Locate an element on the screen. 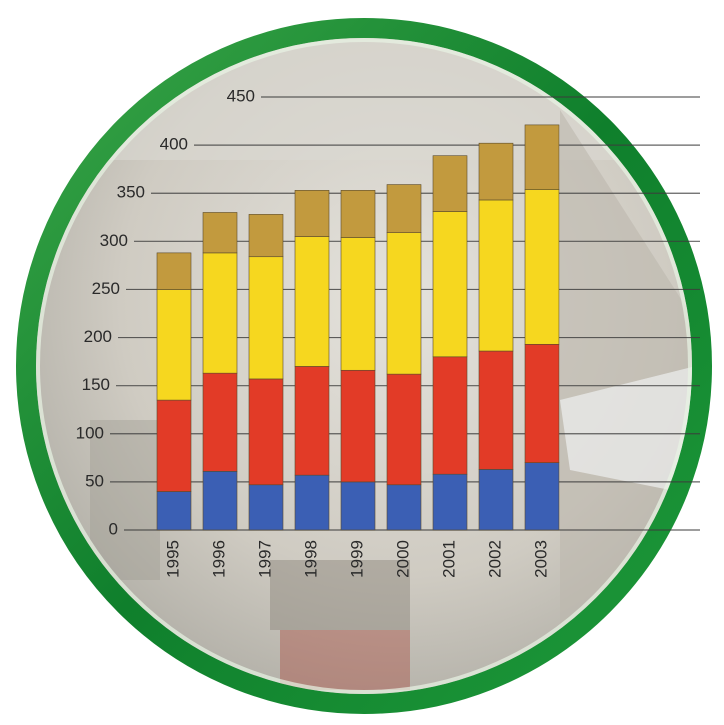  x-tick-label: 1995 is located at coordinates (172, 559).